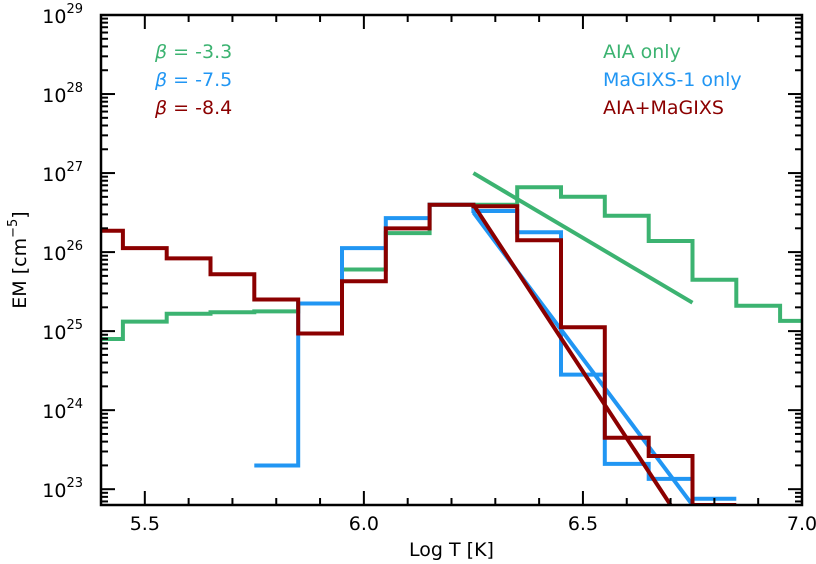 Image resolution: width=816 pixels, height=564 pixels. What do you see at coordinates (672, 80) in the screenshot?
I see `legend-entry: MaGIXS-1 only` at bounding box center [672, 80].